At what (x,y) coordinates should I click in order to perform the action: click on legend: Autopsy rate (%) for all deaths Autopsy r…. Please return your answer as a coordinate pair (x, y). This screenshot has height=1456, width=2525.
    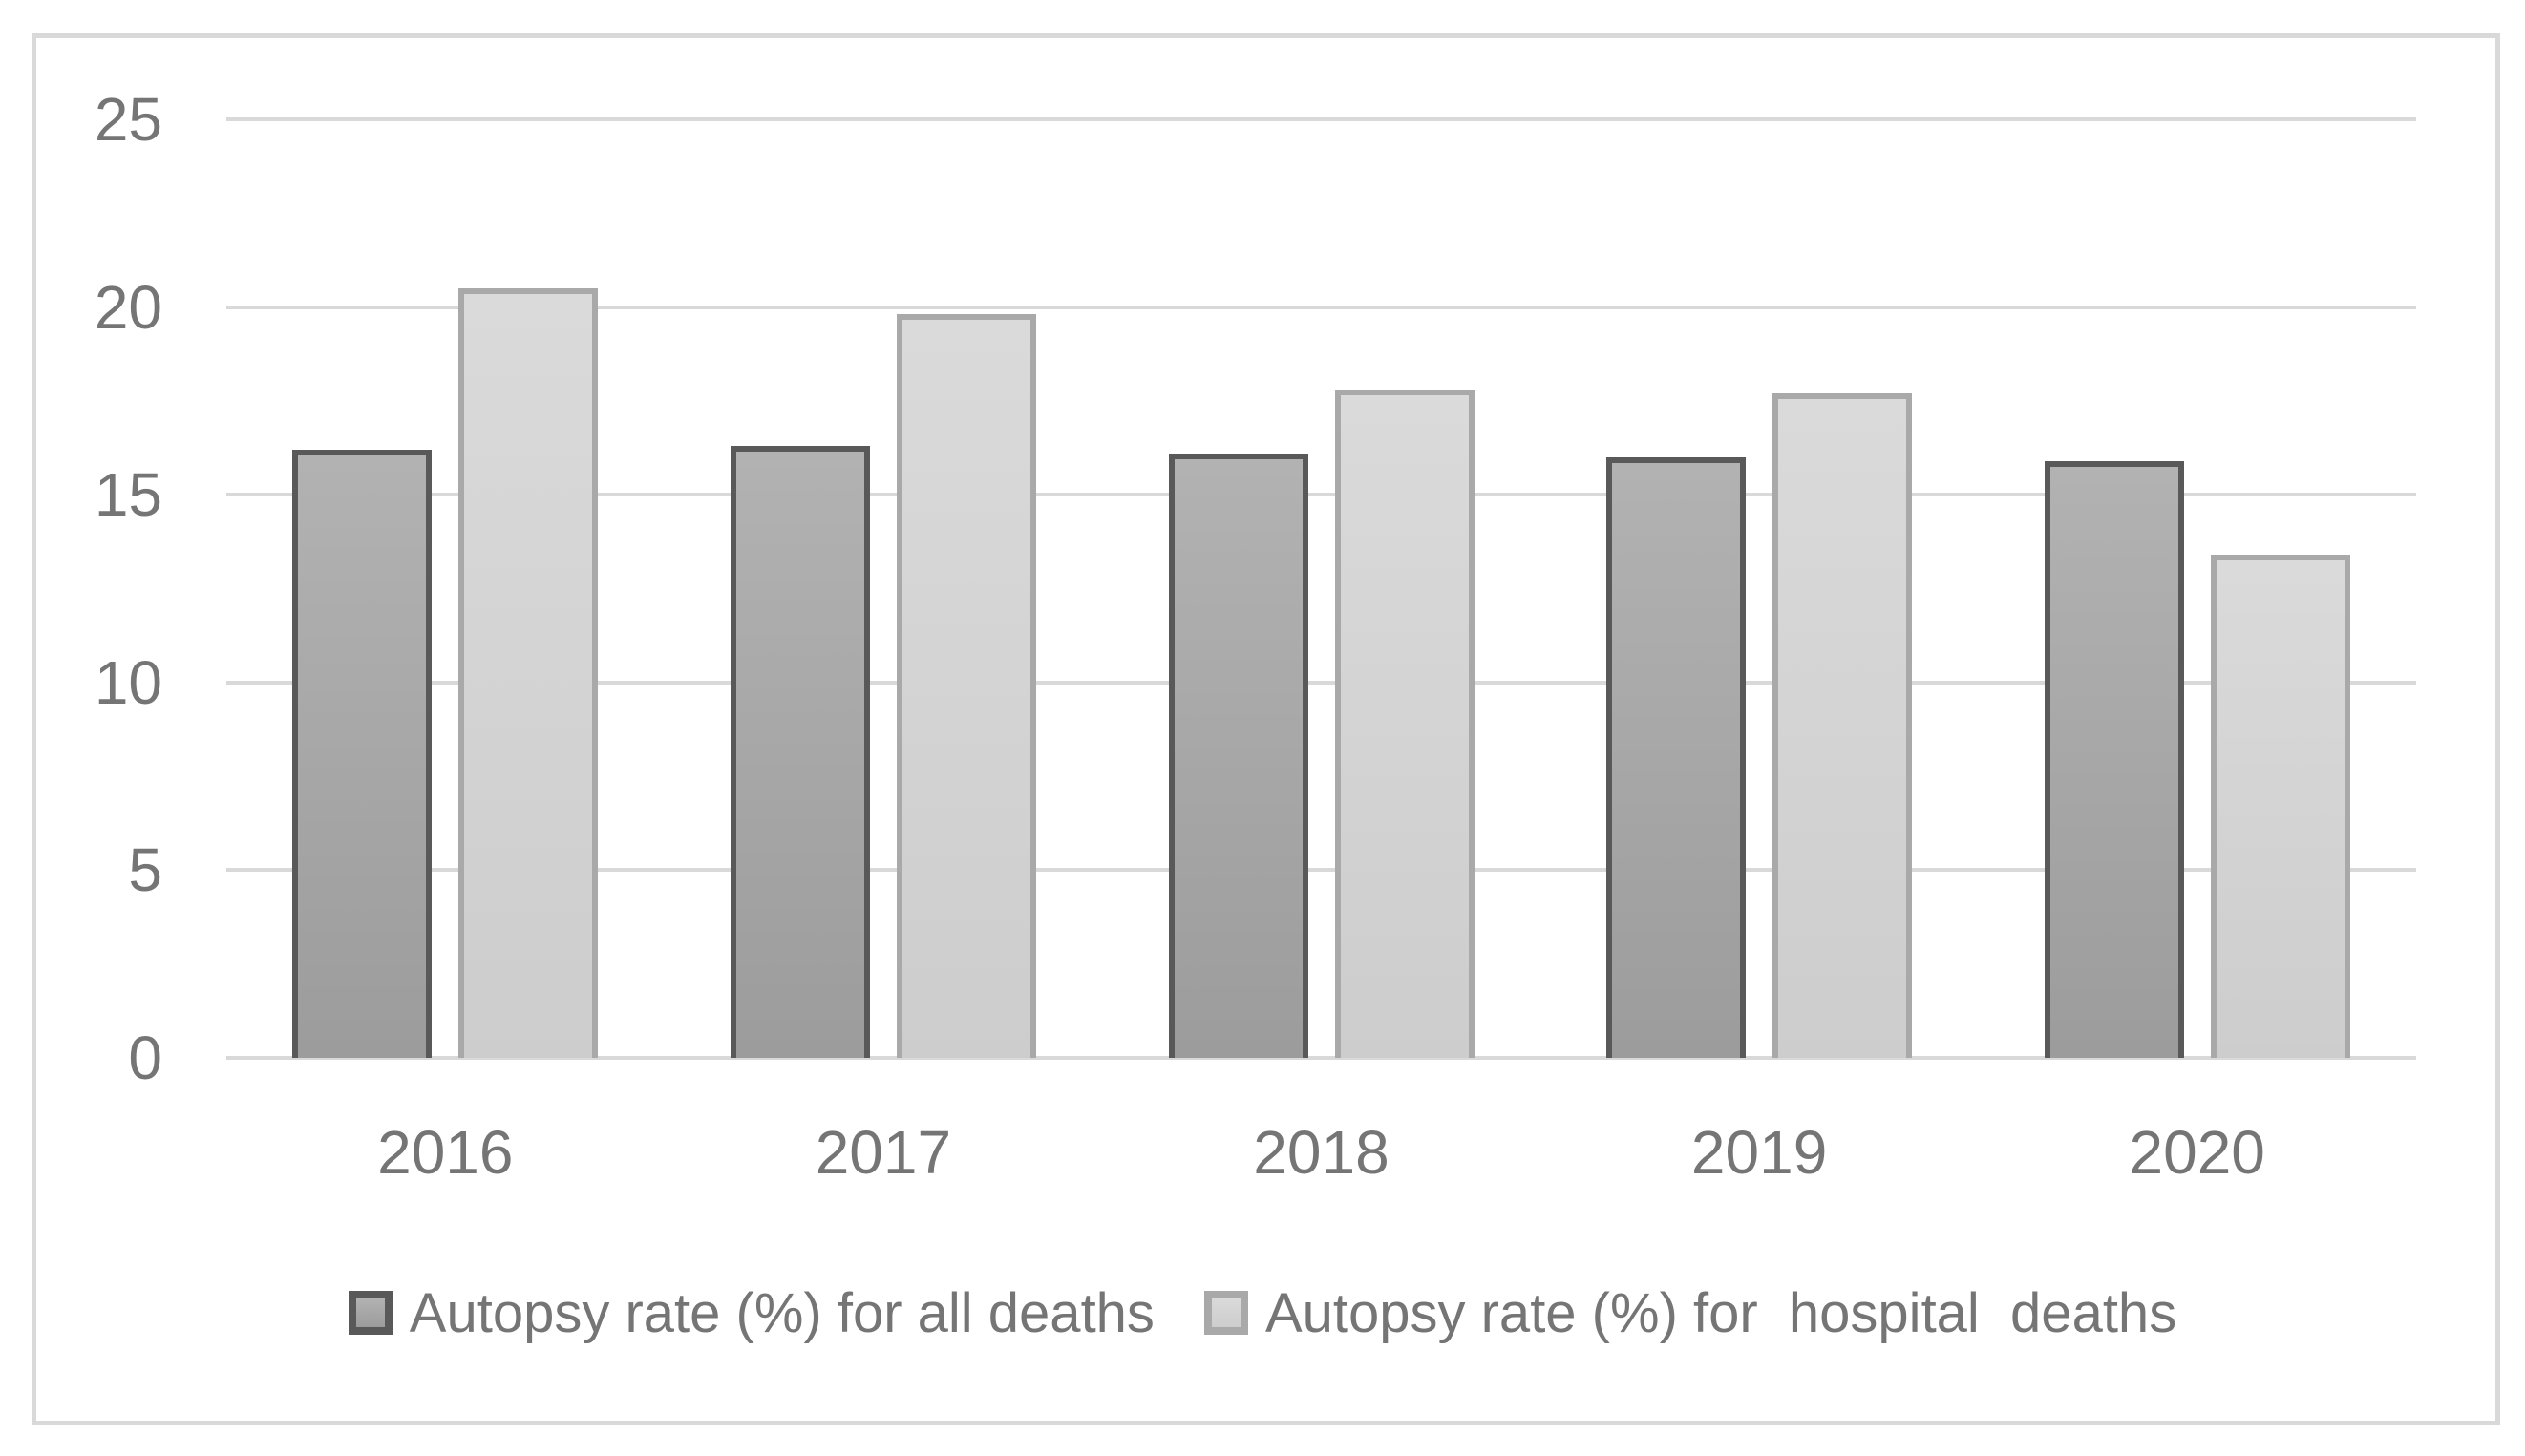
    Looking at the image, I should click on (1262, 1313).